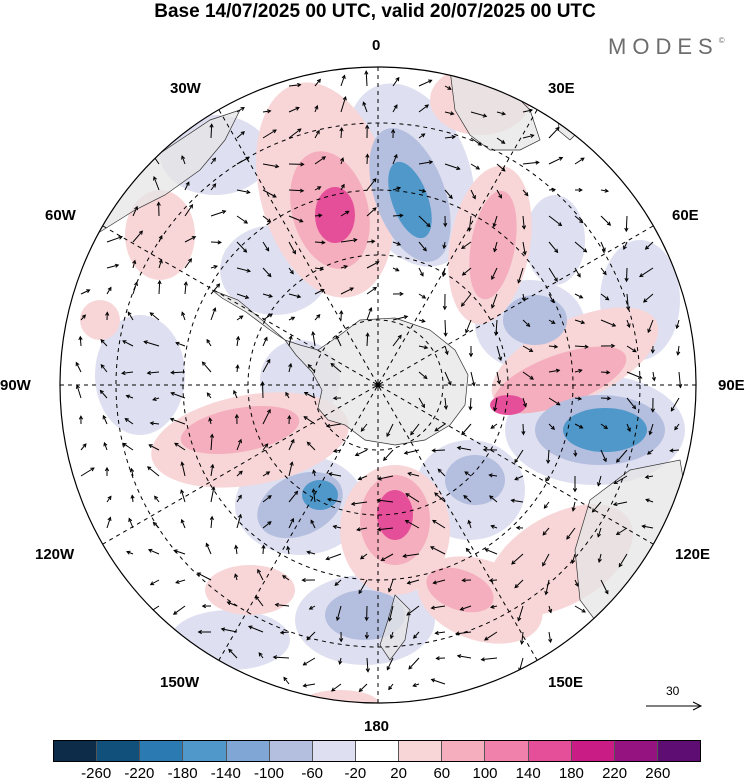  Describe the element at coordinates (674, 706) in the screenshot. I see `reference-vector-arrow` at that location.